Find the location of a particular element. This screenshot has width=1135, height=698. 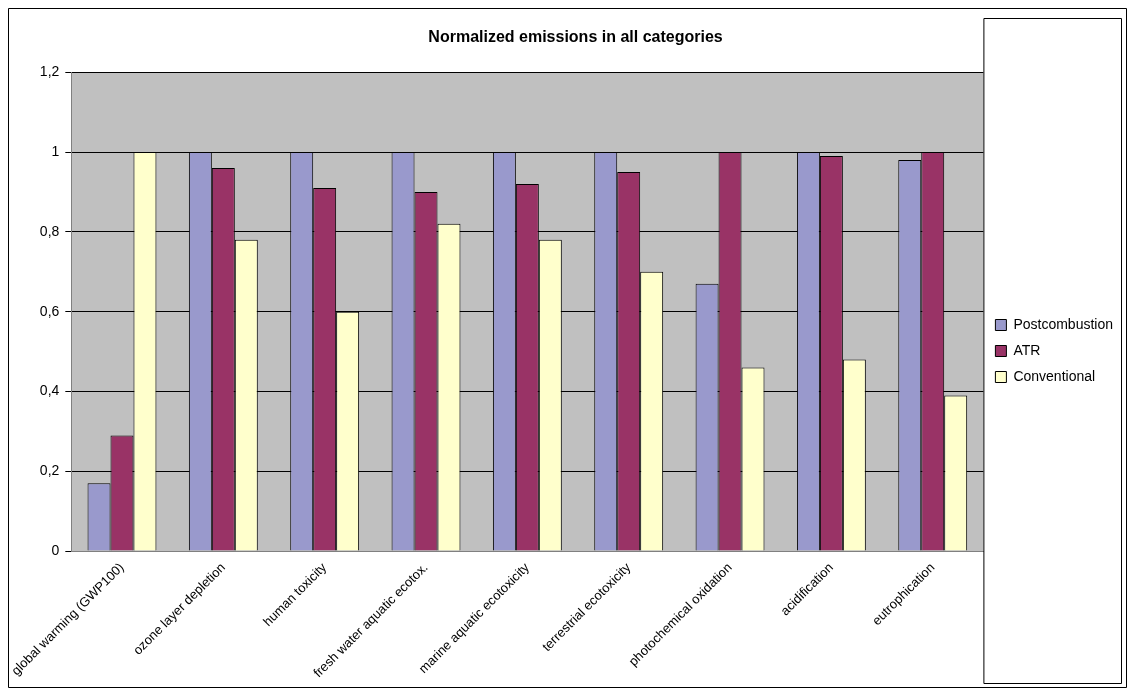

y-tick-label: 0,8 is located at coordinates (49, 230).